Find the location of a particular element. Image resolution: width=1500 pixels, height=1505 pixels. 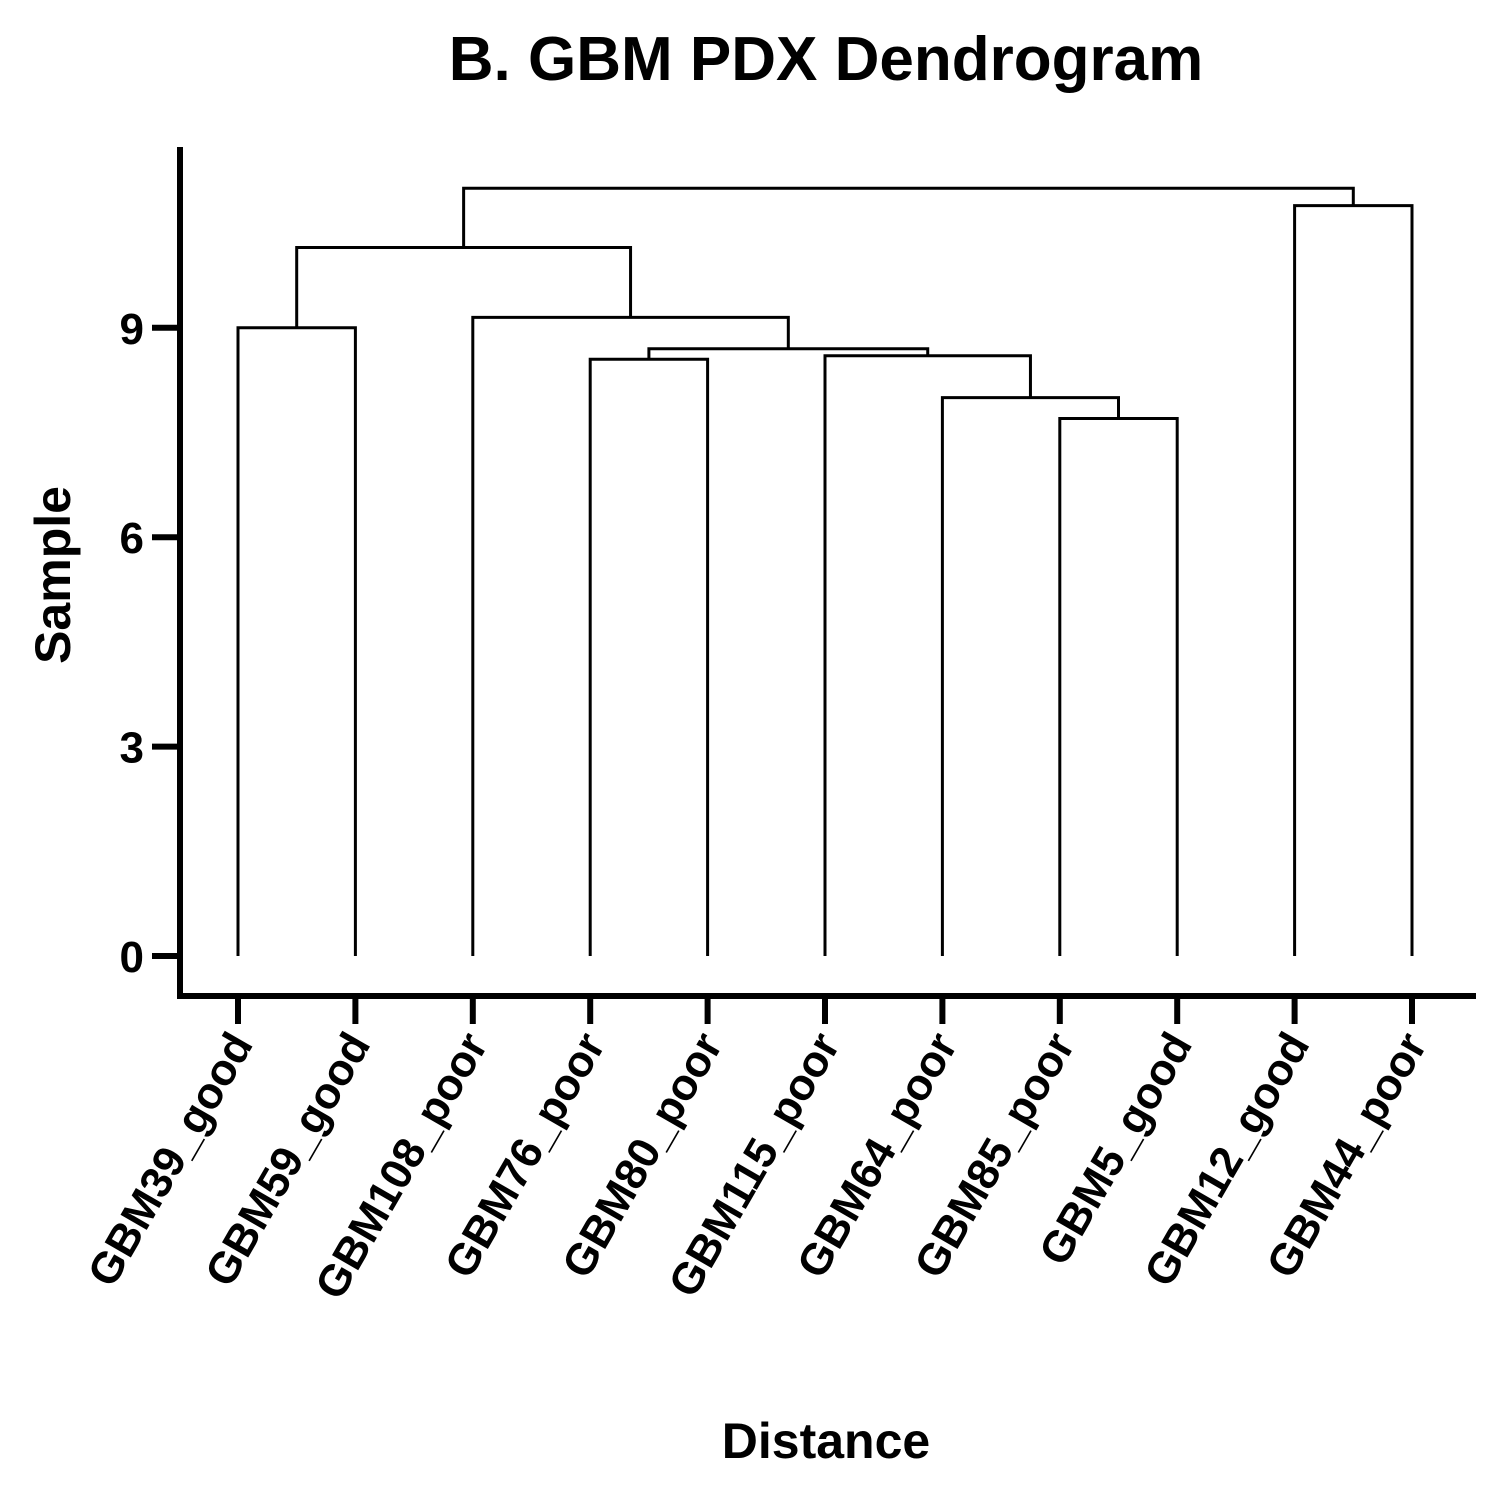

y-tick-label-3: 3 is located at coordinates (132, 748).